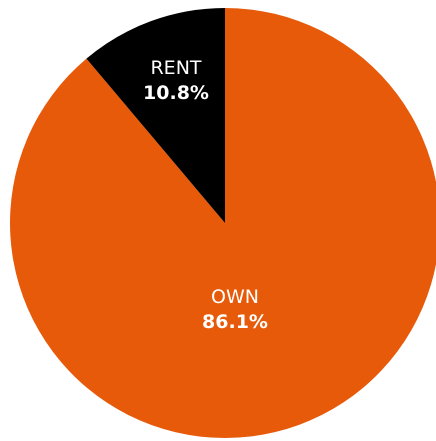 The width and height of the screenshot is (436, 441). What do you see at coordinates (176, 93) in the screenshot?
I see `pie-label-rent-value: 10.8%` at bounding box center [176, 93].